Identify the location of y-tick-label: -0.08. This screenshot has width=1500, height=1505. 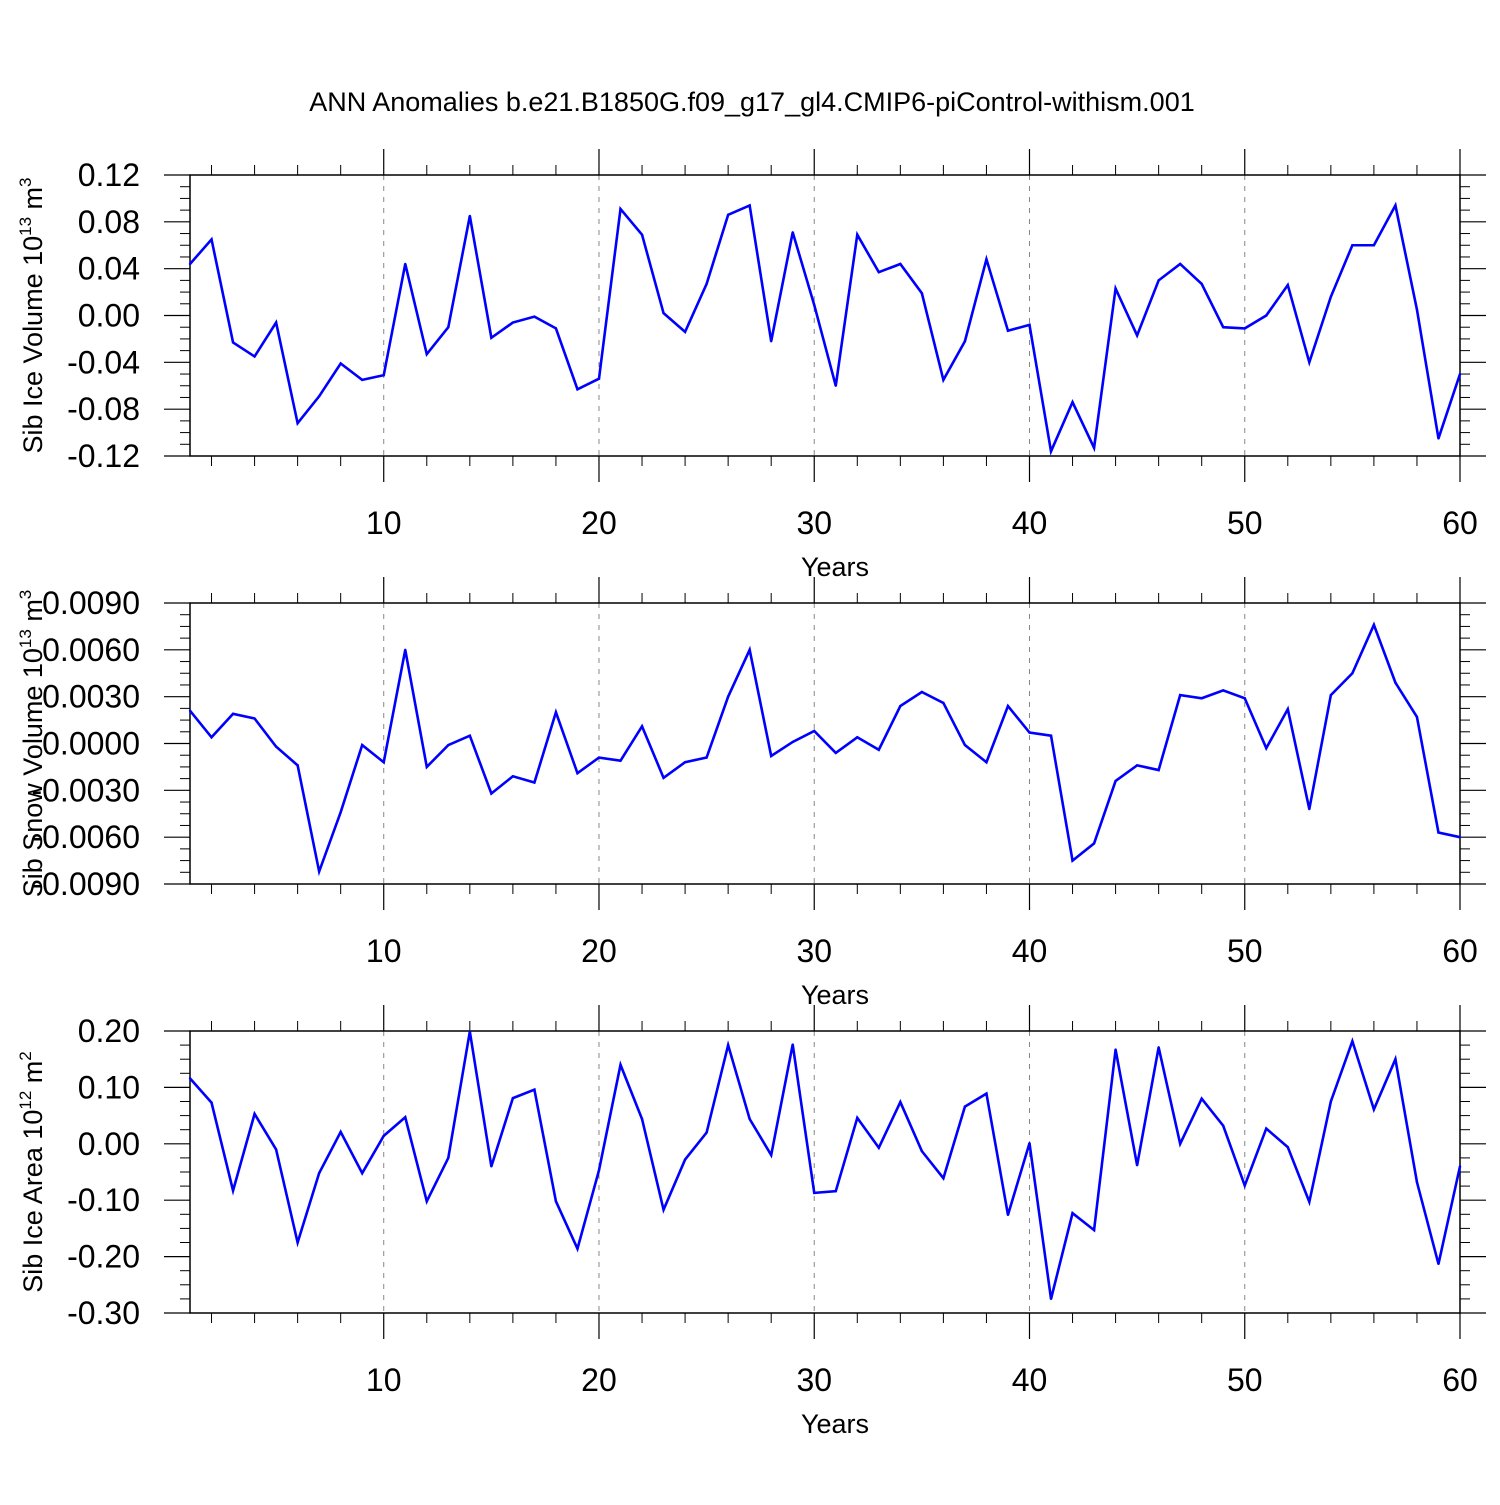
(103, 409).